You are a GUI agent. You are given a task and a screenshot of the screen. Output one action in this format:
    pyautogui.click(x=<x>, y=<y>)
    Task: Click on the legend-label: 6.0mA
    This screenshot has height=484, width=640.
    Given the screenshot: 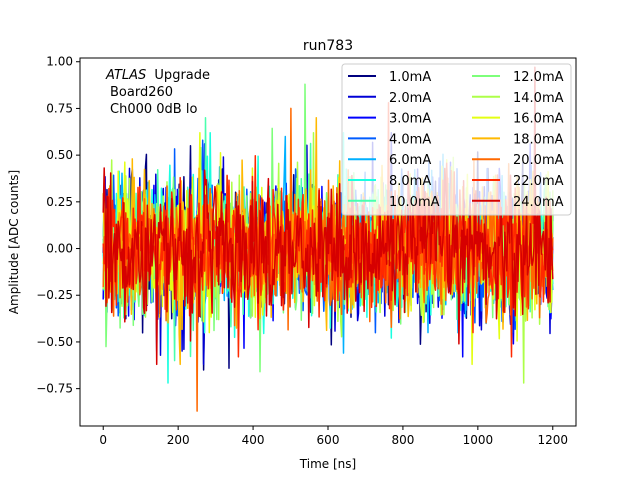 What is the action you would take?
    pyautogui.click(x=410, y=160)
    